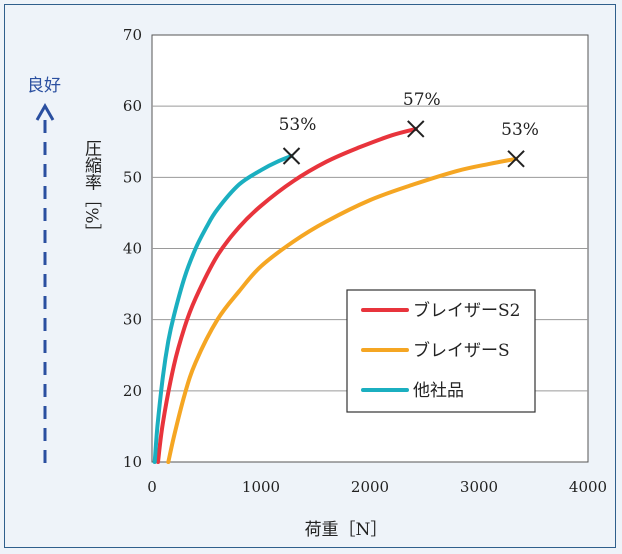 The height and width of the screenshot is (554, 622). Describe the element at coordinates (466, 310) in the screenshot. I see `legend-label: ブレイザーS2` at that location.